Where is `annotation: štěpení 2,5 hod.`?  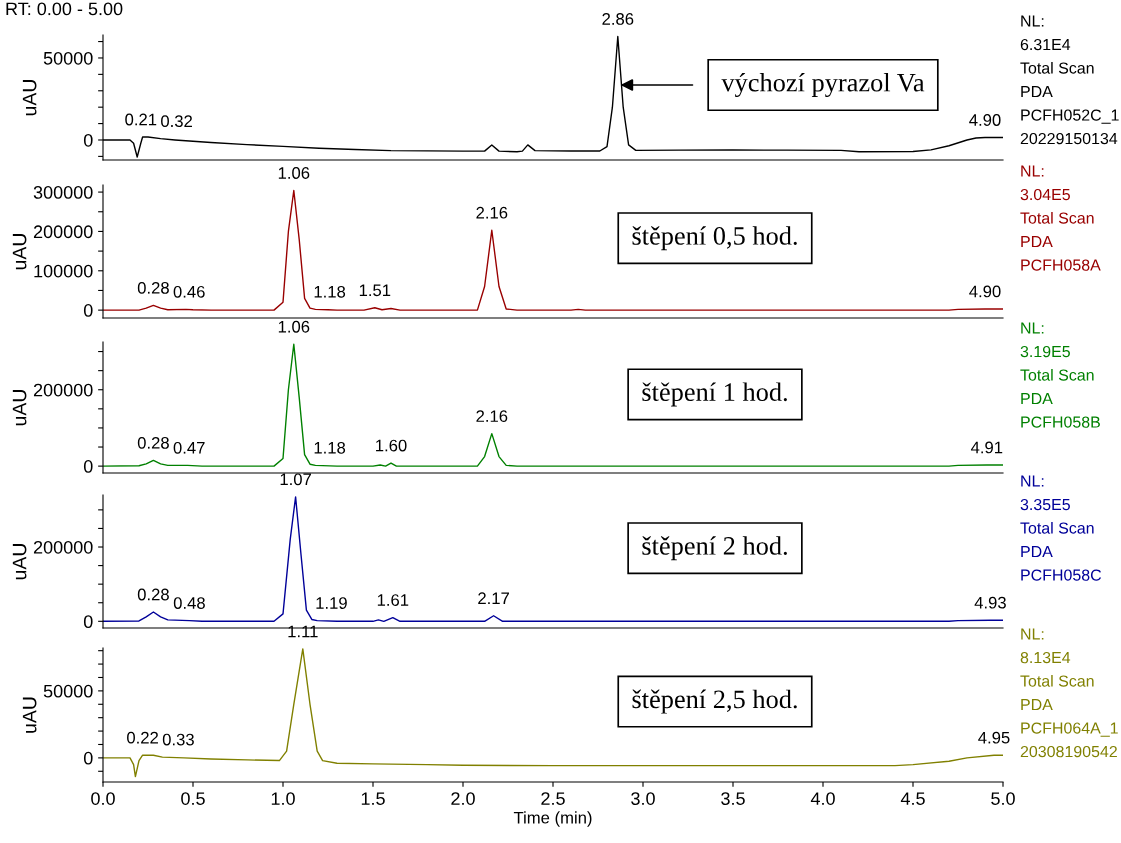
annotation: štěpení 2,5 hod. is located at coordinates (714, 701).